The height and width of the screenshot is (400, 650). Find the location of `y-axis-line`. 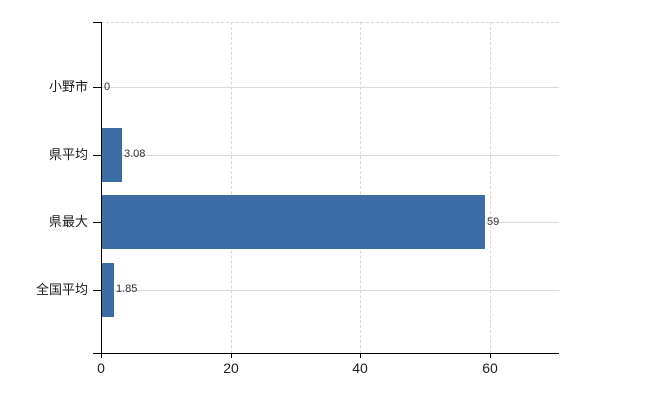

y-axis-line is located at coordinates (101, 187).